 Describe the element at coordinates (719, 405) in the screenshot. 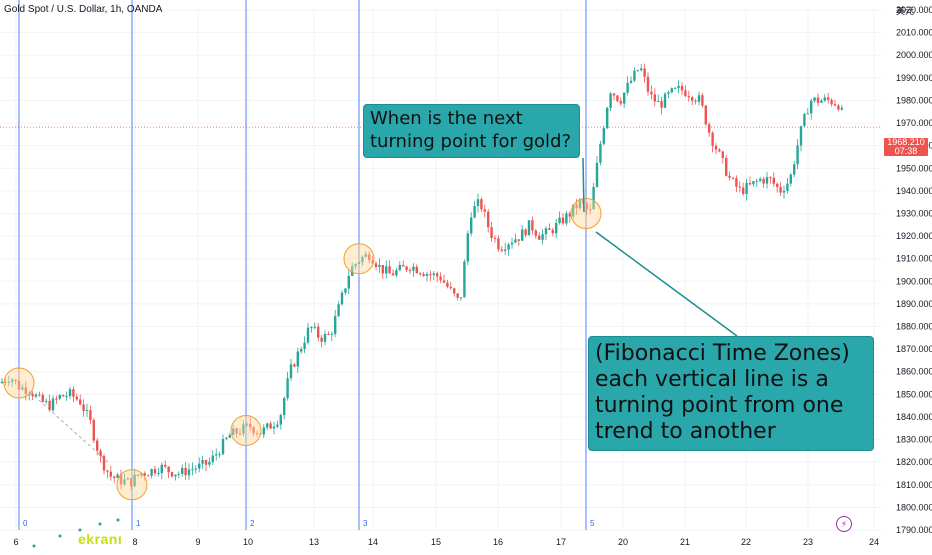

I see `annotation-line: turning point from one` at that location.